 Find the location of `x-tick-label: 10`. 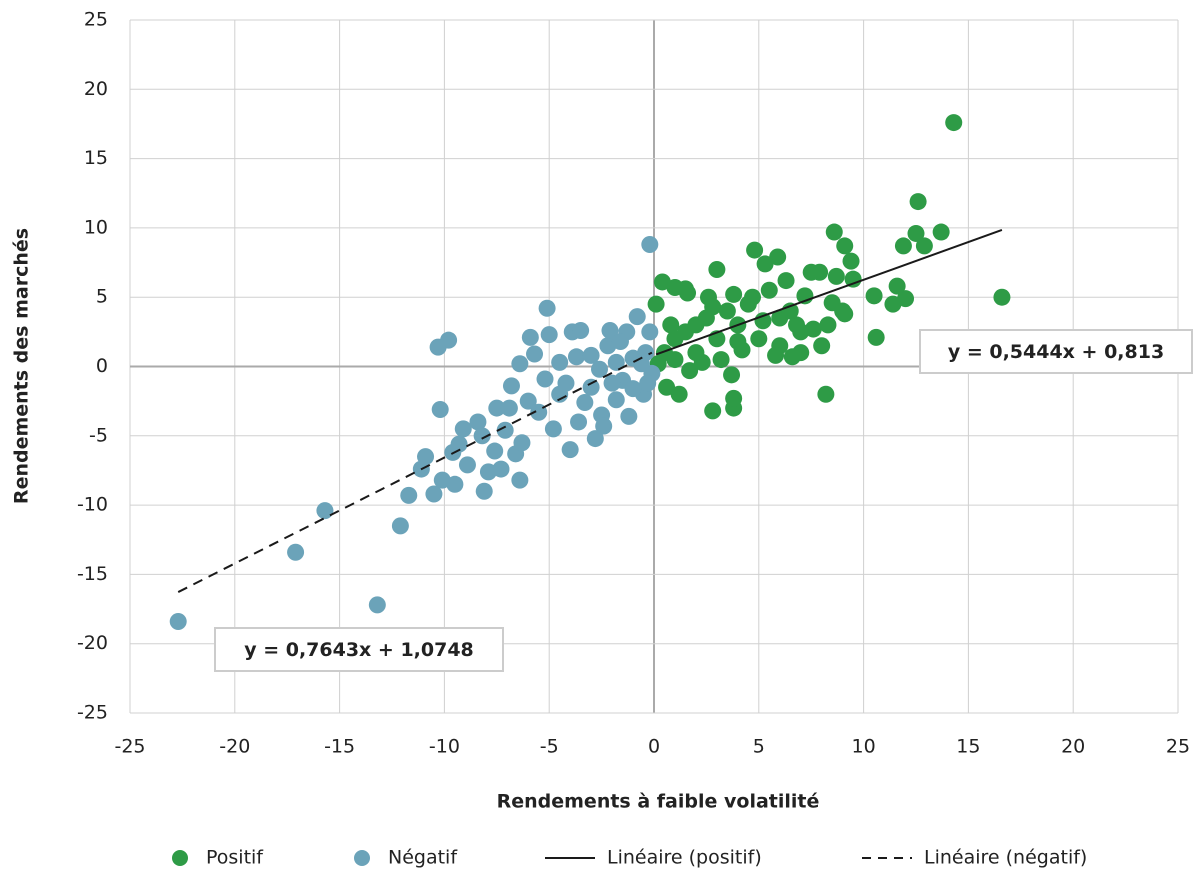

x-tick-label: 10 is located at coordinates (864, 747).